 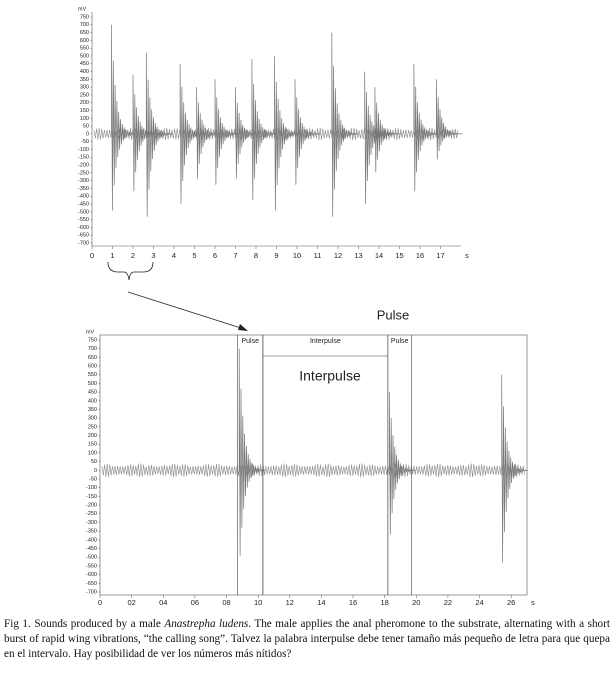 What do you see at coordinates (393, 314) in the screenshot?
I see `annotation: Pulse` at bounding box center [393, 314].